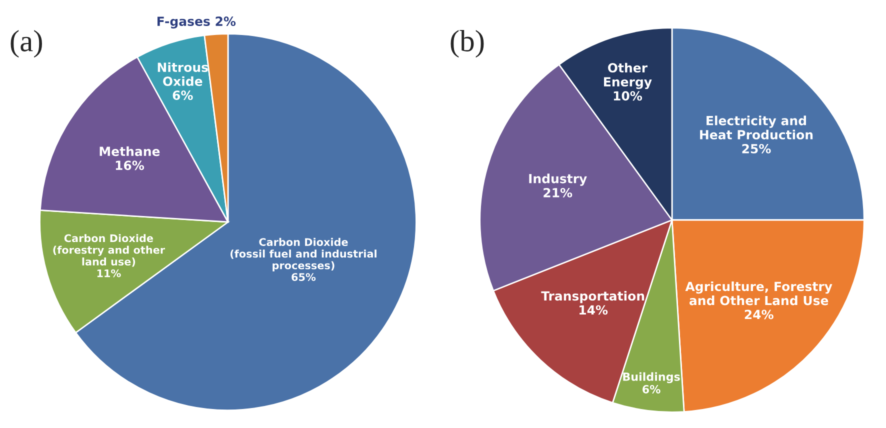  I want to click on data-label: 14%, so click(594, 310).